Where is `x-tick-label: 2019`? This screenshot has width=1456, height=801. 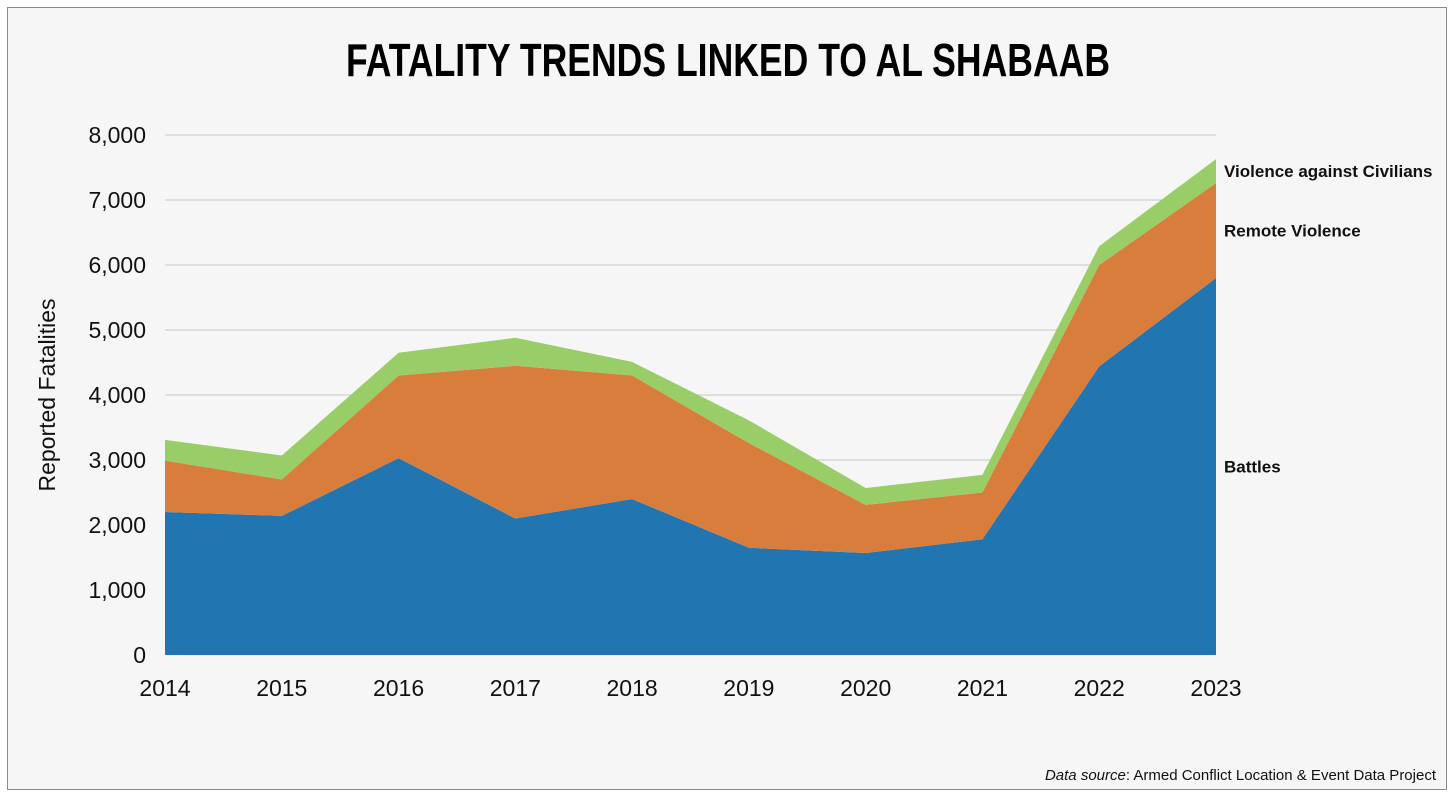 x-tick-label: 2019 is located at coordinates (748, 688).